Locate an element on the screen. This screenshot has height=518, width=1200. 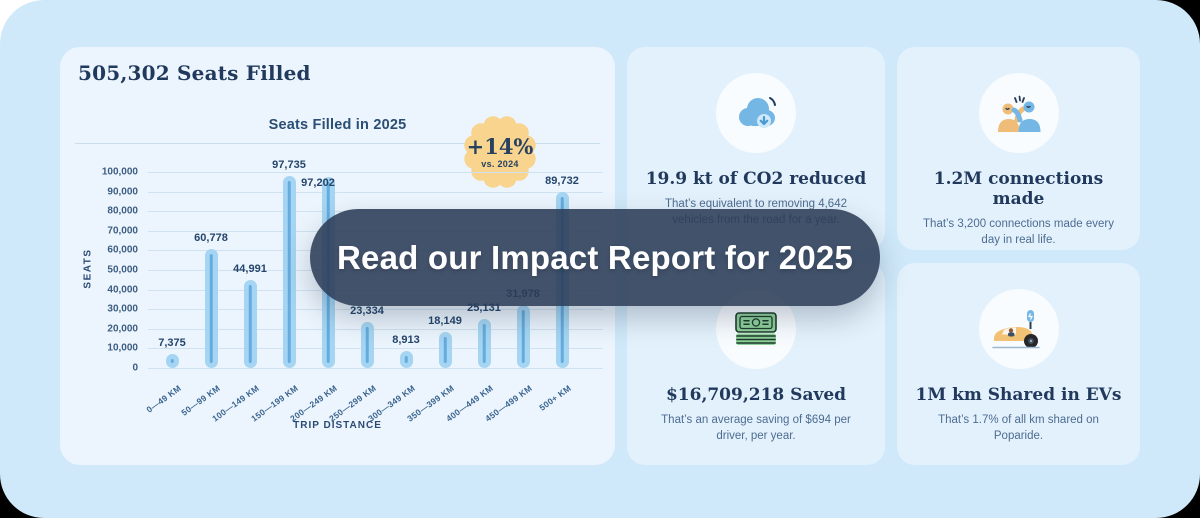
bar-value-label: 8,913 is located at coordinates (406, 339).